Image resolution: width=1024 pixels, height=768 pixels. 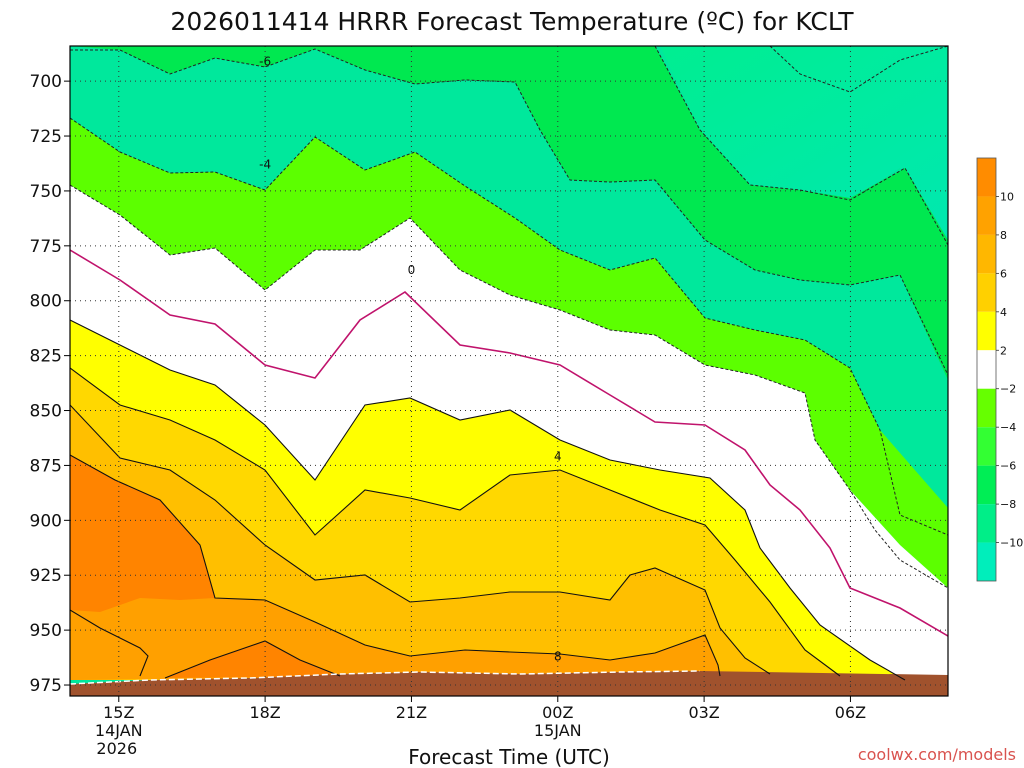 I want to click on colorbar-label: 6, so click(x=1003, y=273).